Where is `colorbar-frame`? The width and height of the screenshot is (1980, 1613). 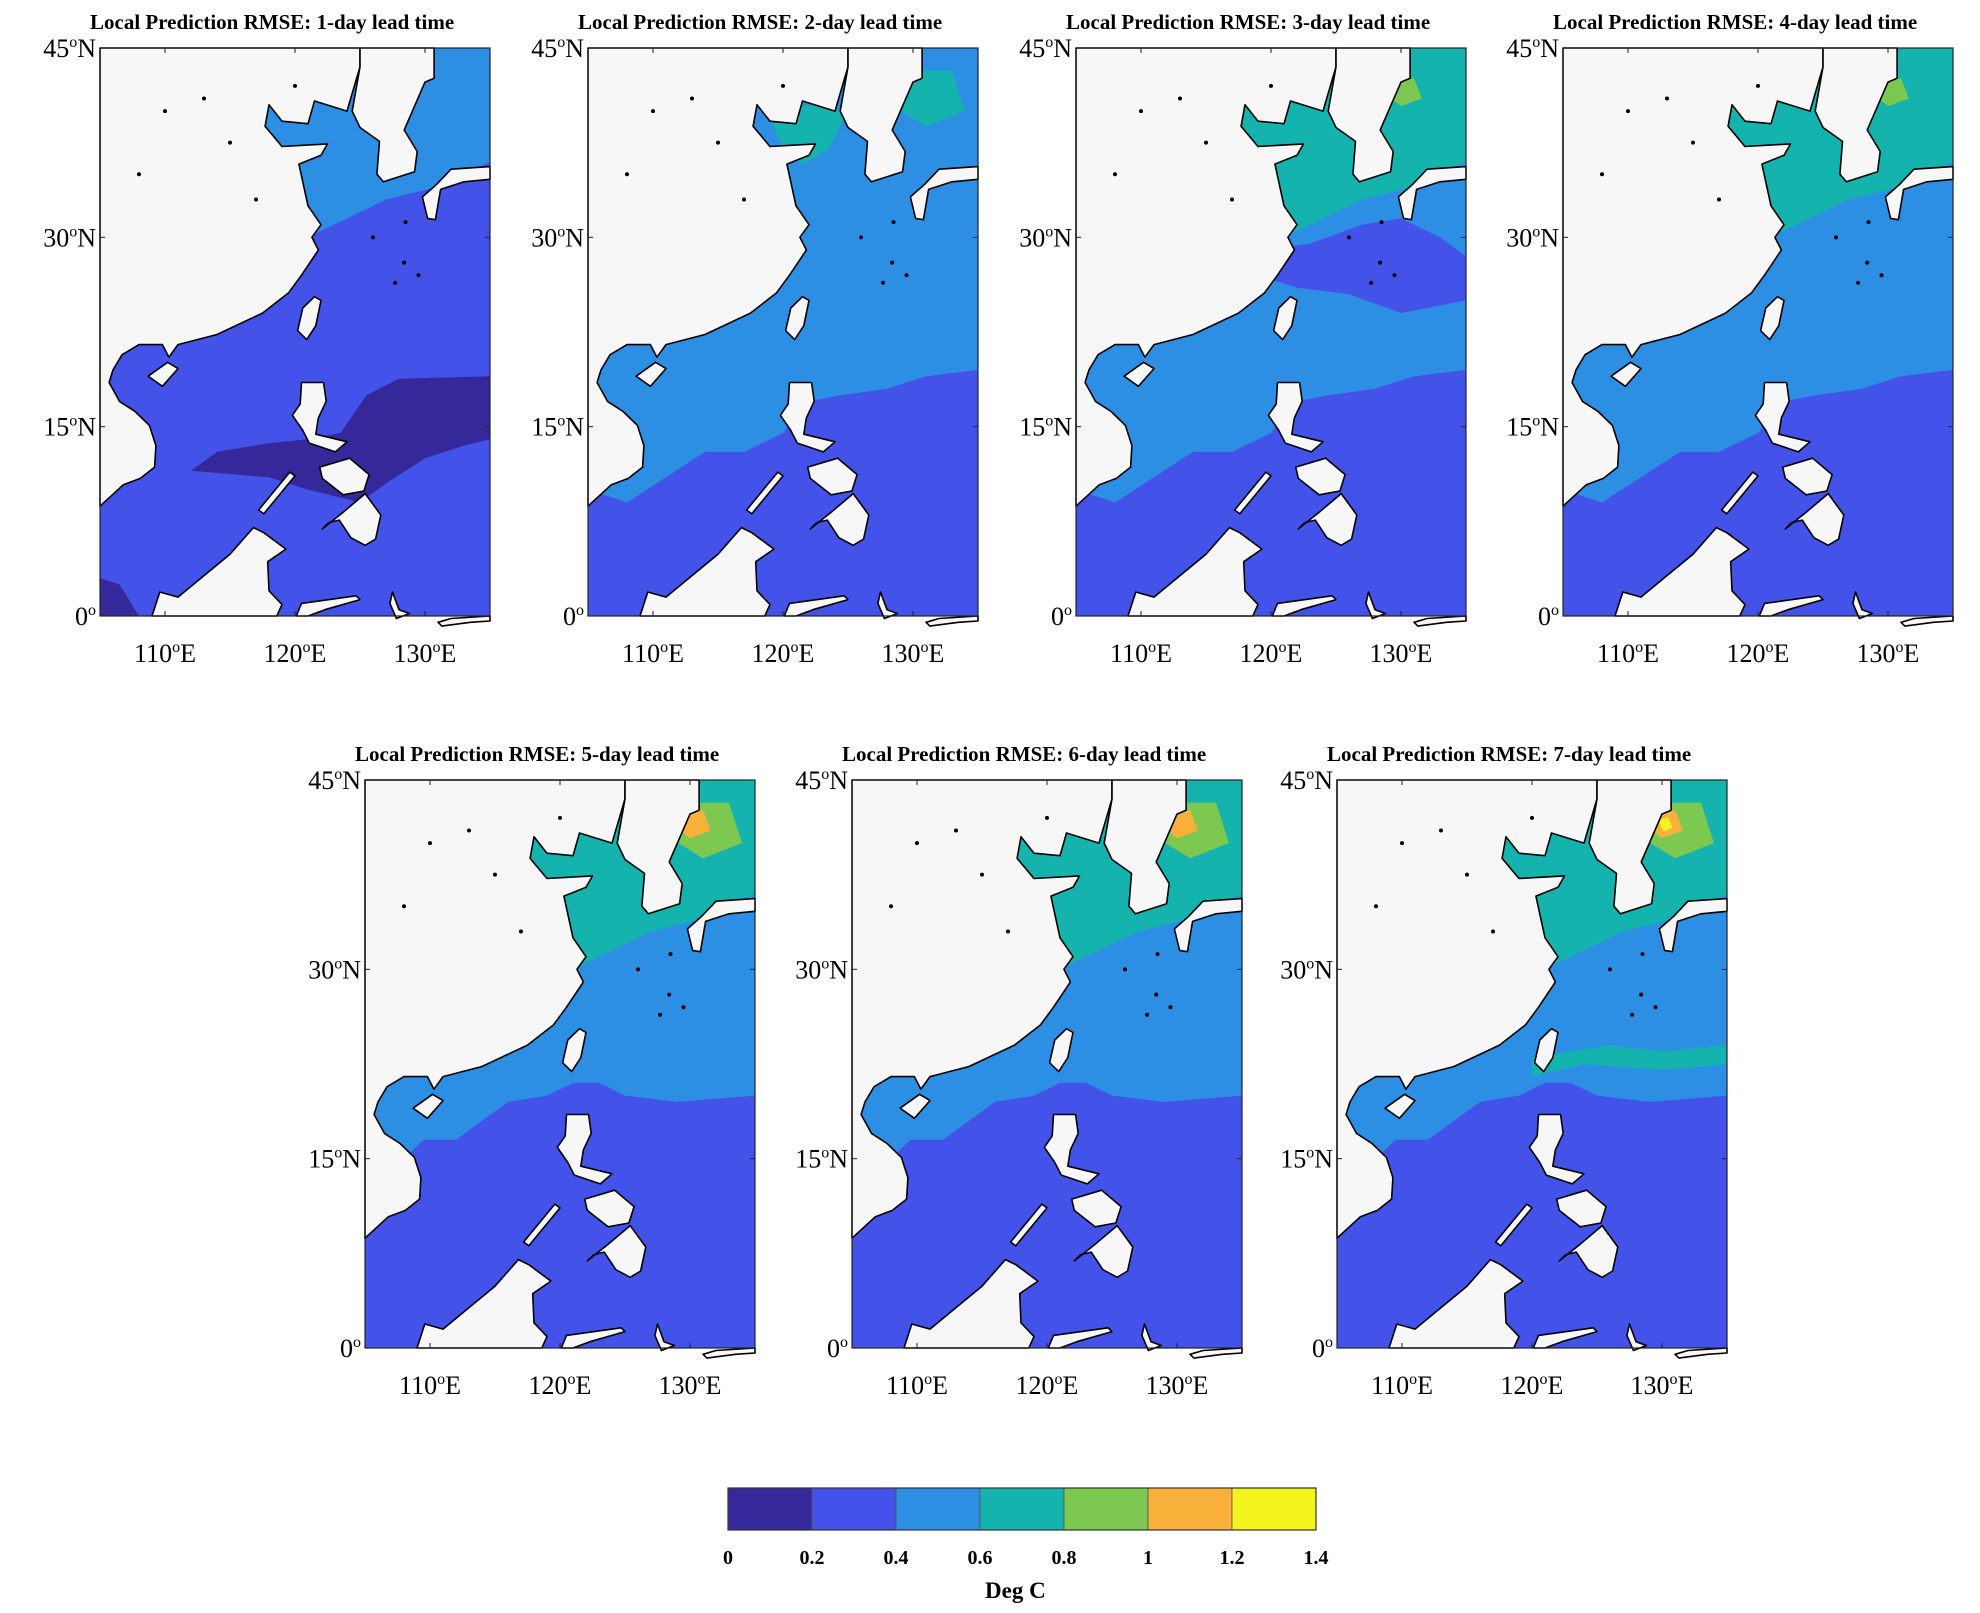 colorbar-frame is located at coordinates (1022, 1509).